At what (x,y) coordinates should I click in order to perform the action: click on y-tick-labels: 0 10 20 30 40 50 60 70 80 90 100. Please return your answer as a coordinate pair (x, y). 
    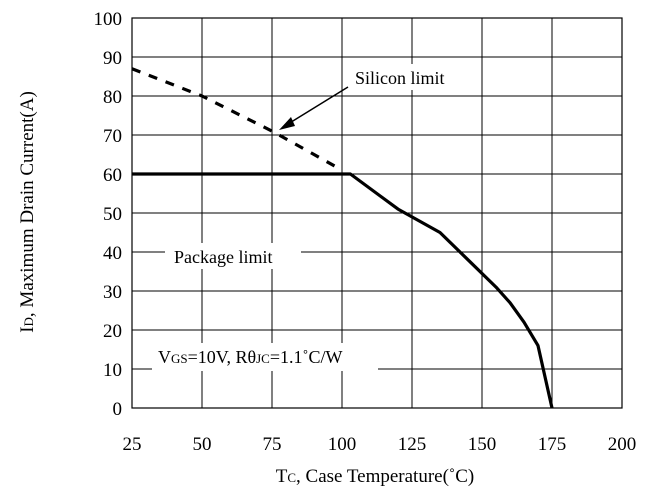
    Looking at the image, I should click on (108, 214).